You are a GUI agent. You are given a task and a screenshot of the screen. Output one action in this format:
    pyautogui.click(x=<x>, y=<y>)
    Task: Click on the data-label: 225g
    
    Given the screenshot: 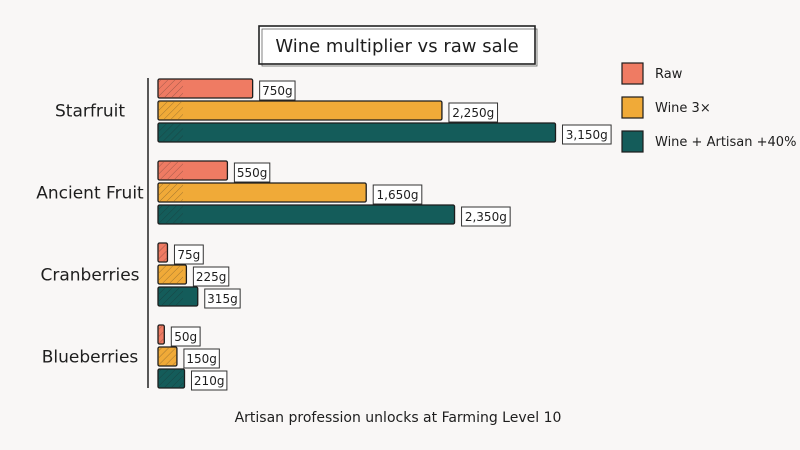 What is the action you would take?
    pyautogui.click(x=211, y=277)
    